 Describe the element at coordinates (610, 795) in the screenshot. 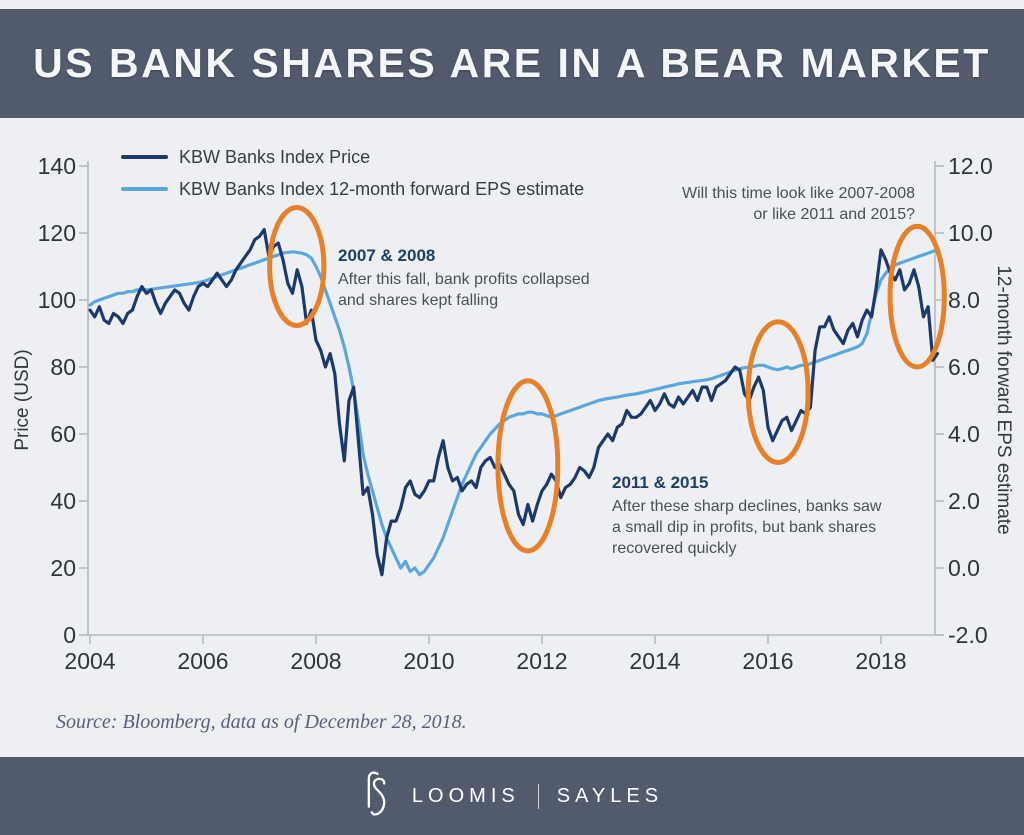

I see `brand-word-sayles: SAYLES` at that location.